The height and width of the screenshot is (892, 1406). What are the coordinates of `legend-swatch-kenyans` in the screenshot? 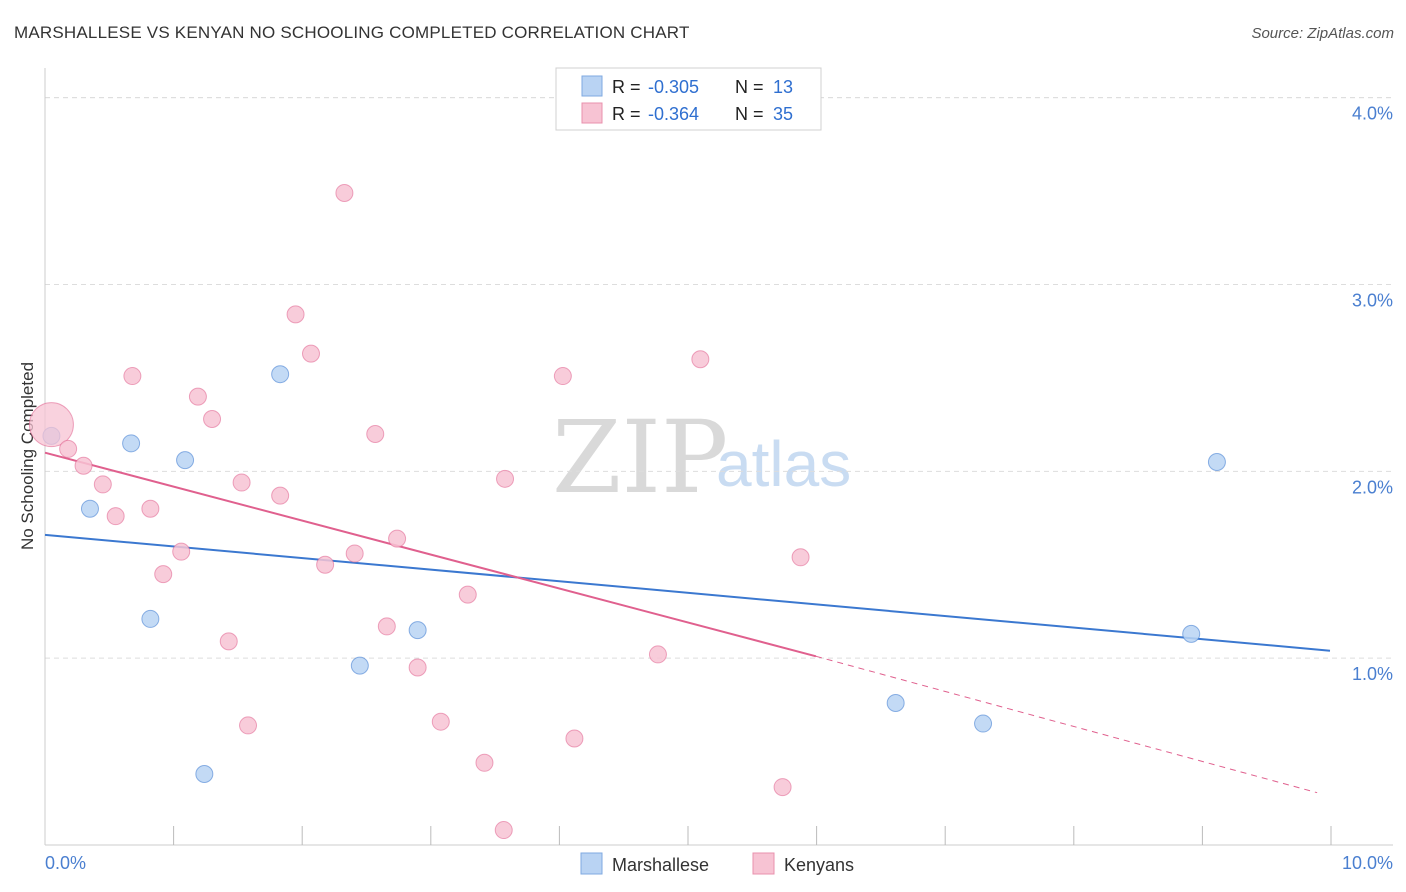 It's located at (592, 113).